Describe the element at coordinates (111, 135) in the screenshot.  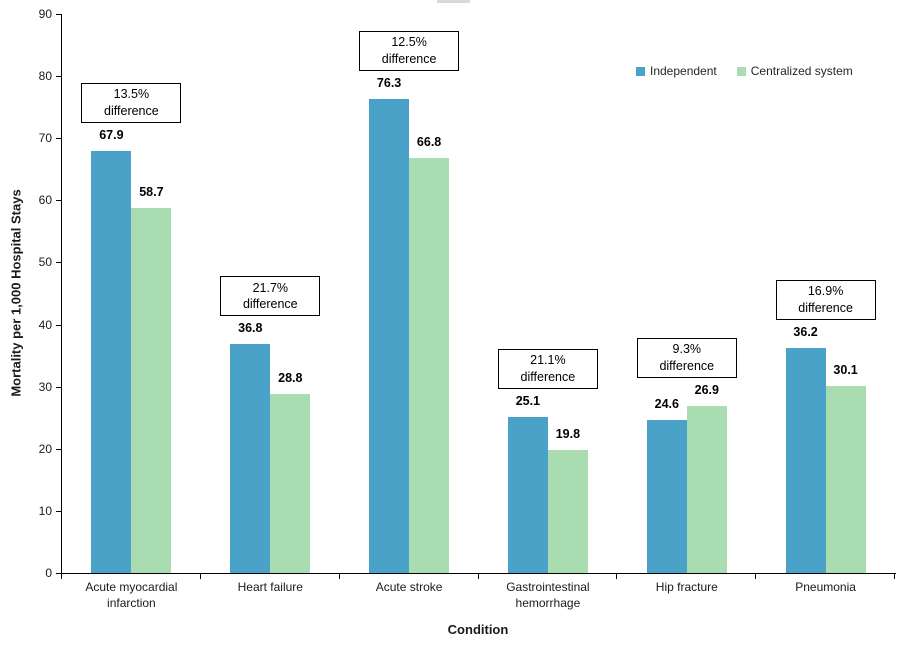
I see `bar-value-label: 67.9` at that location.